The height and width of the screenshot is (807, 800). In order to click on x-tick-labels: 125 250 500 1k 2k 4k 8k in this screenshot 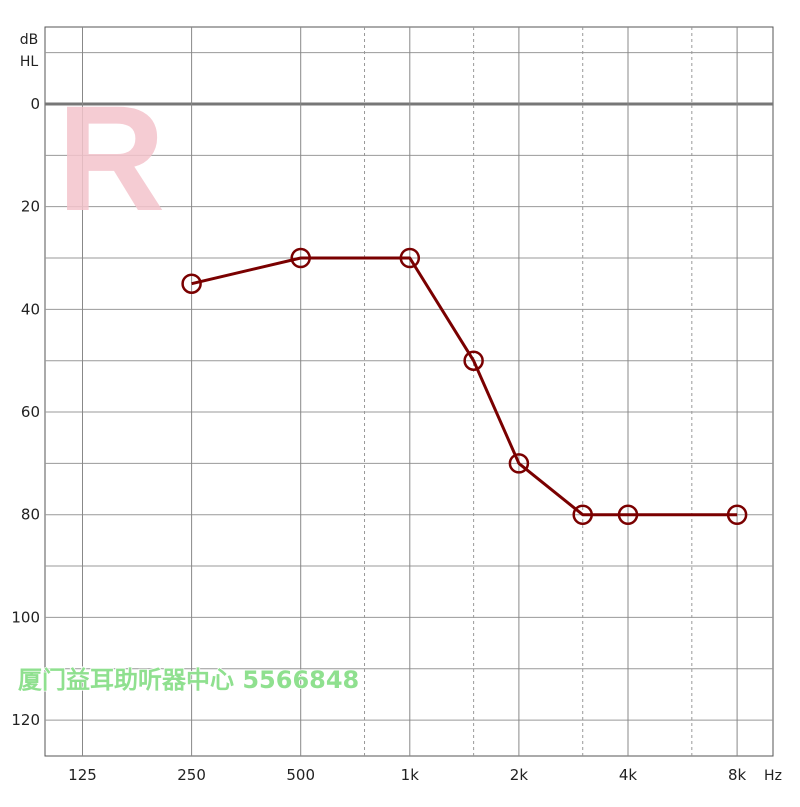, I will do `click(407, 775)`.